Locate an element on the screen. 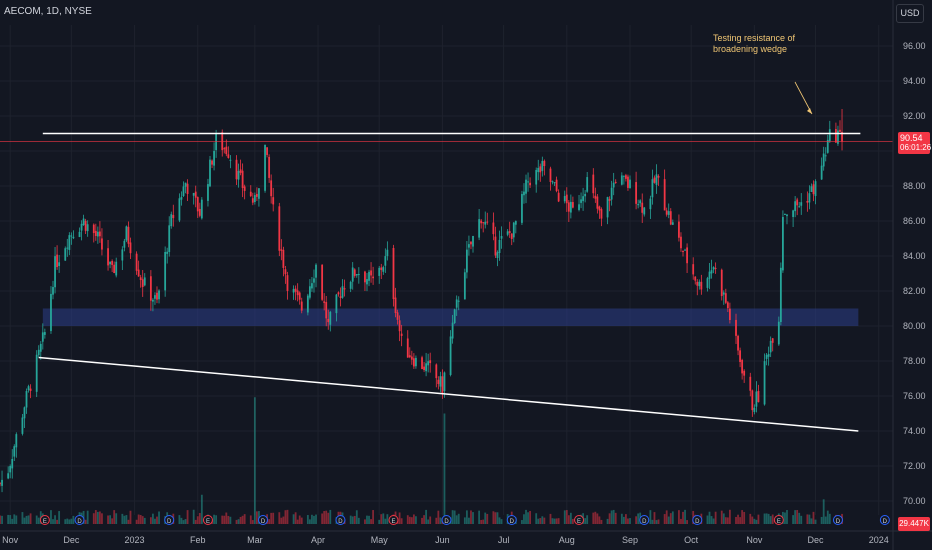 This screenshot has width=932, height=550. x-tick-label: Dec is located at coordinates (816, 540).